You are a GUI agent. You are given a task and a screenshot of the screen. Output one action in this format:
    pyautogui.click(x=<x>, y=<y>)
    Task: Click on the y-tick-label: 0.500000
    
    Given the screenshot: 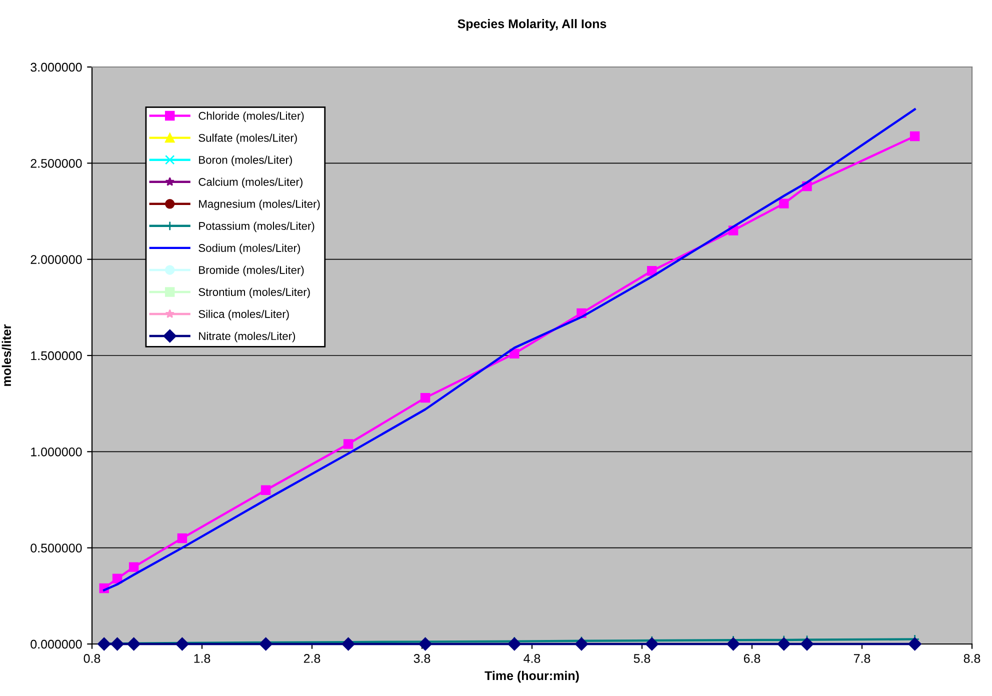 What is the action you would take?
    pyautogui.click(x=56, y=548)
    